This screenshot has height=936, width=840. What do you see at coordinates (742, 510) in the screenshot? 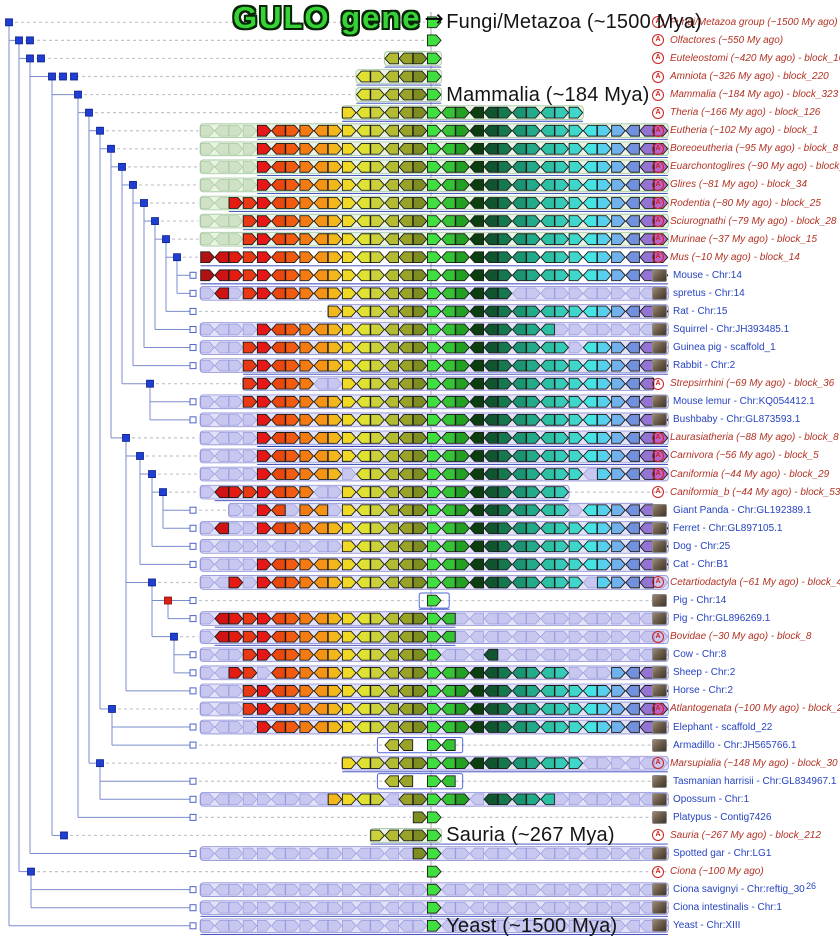
I see `row-label-text: Giant Panda - Chr:GL192389.1` at bounding box center [742, 510].